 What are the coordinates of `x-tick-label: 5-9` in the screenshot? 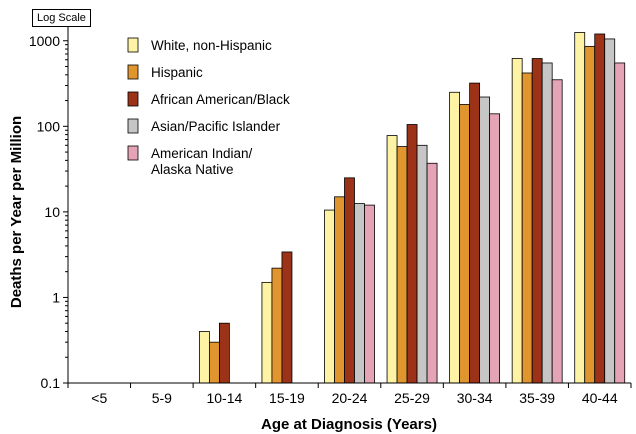 It's located at (162, 398).